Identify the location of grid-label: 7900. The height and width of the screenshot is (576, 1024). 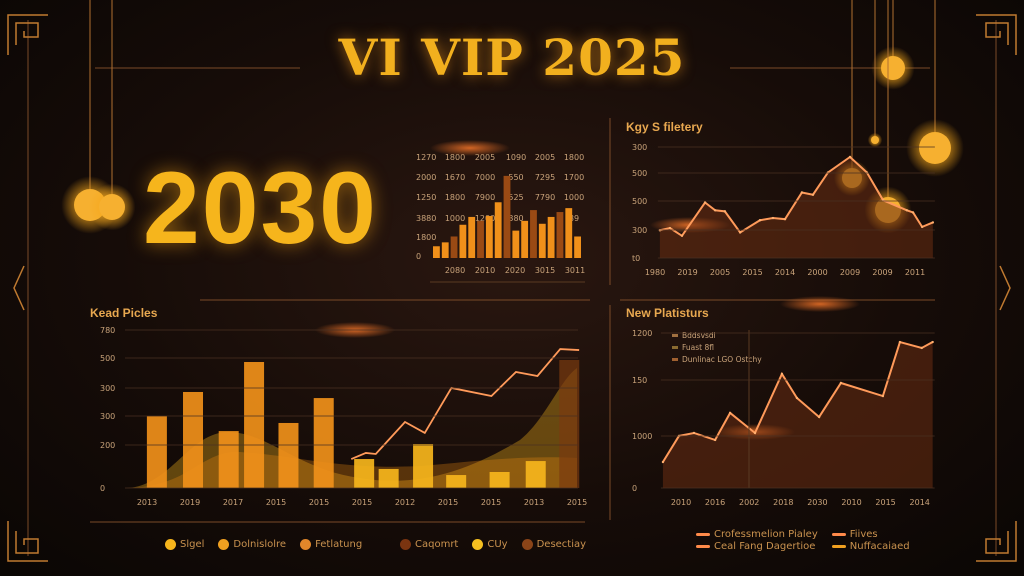
(485, 197).